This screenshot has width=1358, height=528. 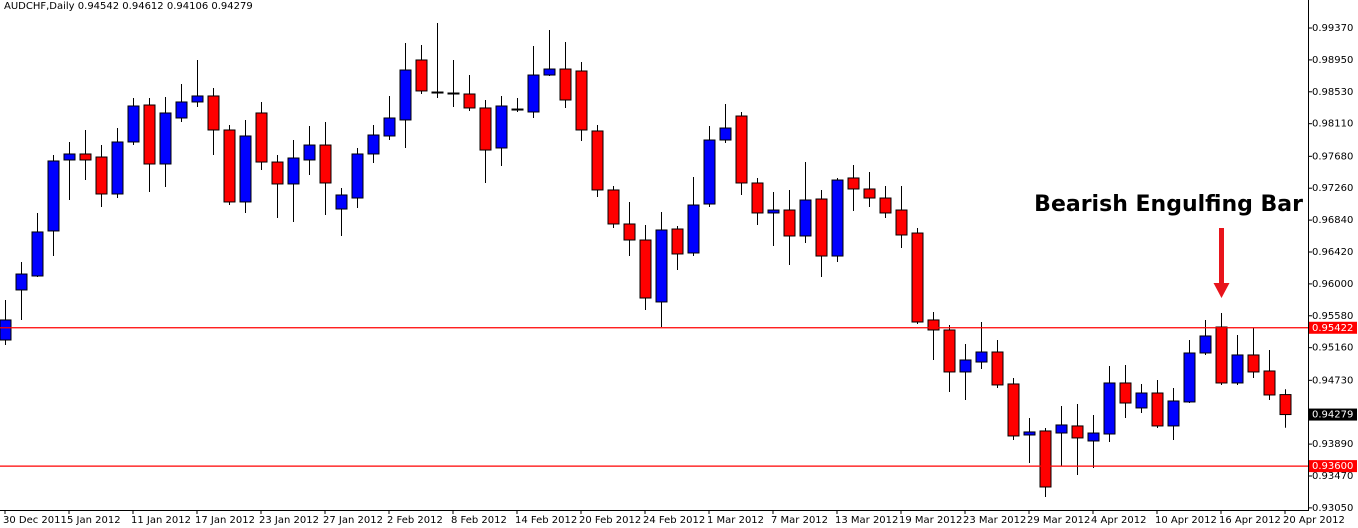 What do you see at coordinates (479, 520) in the screenshot?
I see `x-tick-label: 8 Feb 2012` at bounding box center [479, 520].